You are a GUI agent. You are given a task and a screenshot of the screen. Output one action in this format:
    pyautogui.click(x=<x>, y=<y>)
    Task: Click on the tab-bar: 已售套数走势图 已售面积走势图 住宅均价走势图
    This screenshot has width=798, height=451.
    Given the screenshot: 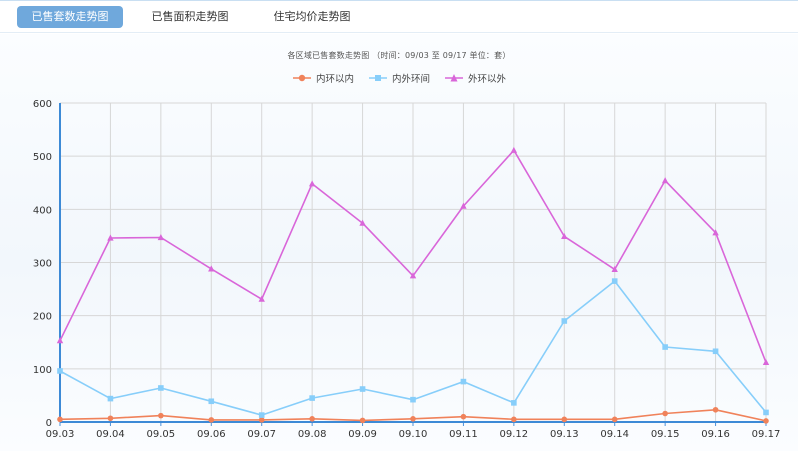 What is the action you would take?
    pyautogui.click(x=399, y=16)
    